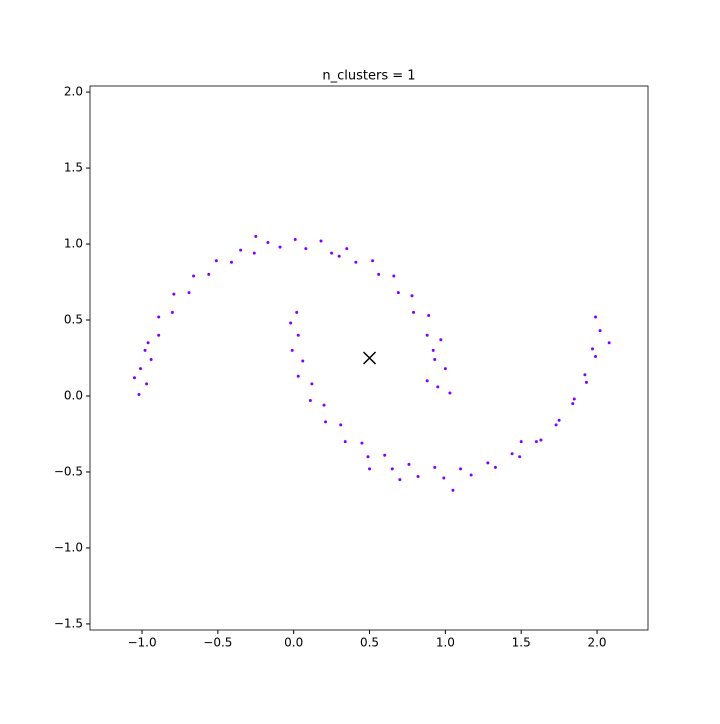  What do you see at coordinates (368, 76) in the screenshot?
I see `chart-title: n_clusters = 1` at bounding box center [368, 76].